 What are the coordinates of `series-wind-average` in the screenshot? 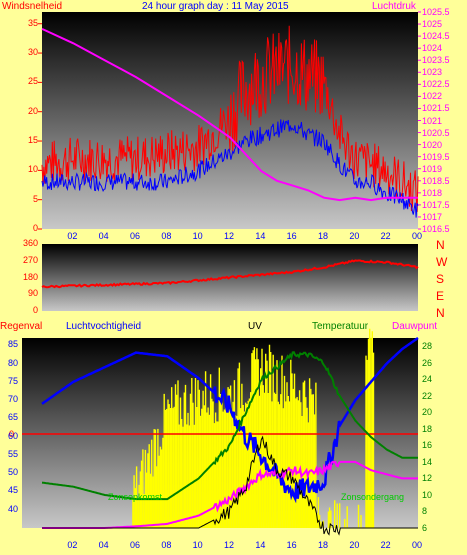 It's located at (230, 168).